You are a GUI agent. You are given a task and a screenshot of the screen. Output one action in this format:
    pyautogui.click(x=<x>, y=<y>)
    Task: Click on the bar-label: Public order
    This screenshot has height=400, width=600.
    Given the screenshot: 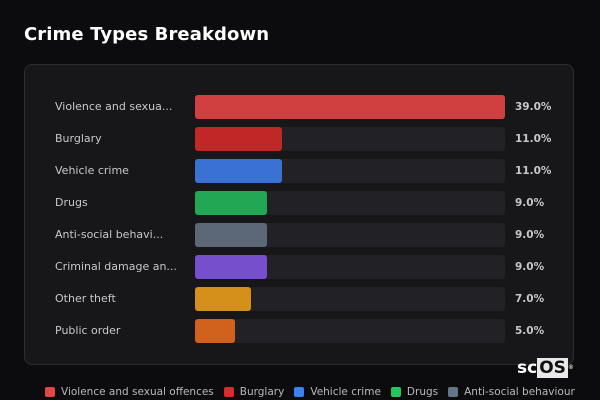 What is the action you would take?
    pyautogui.click(x=88, y=330)
    